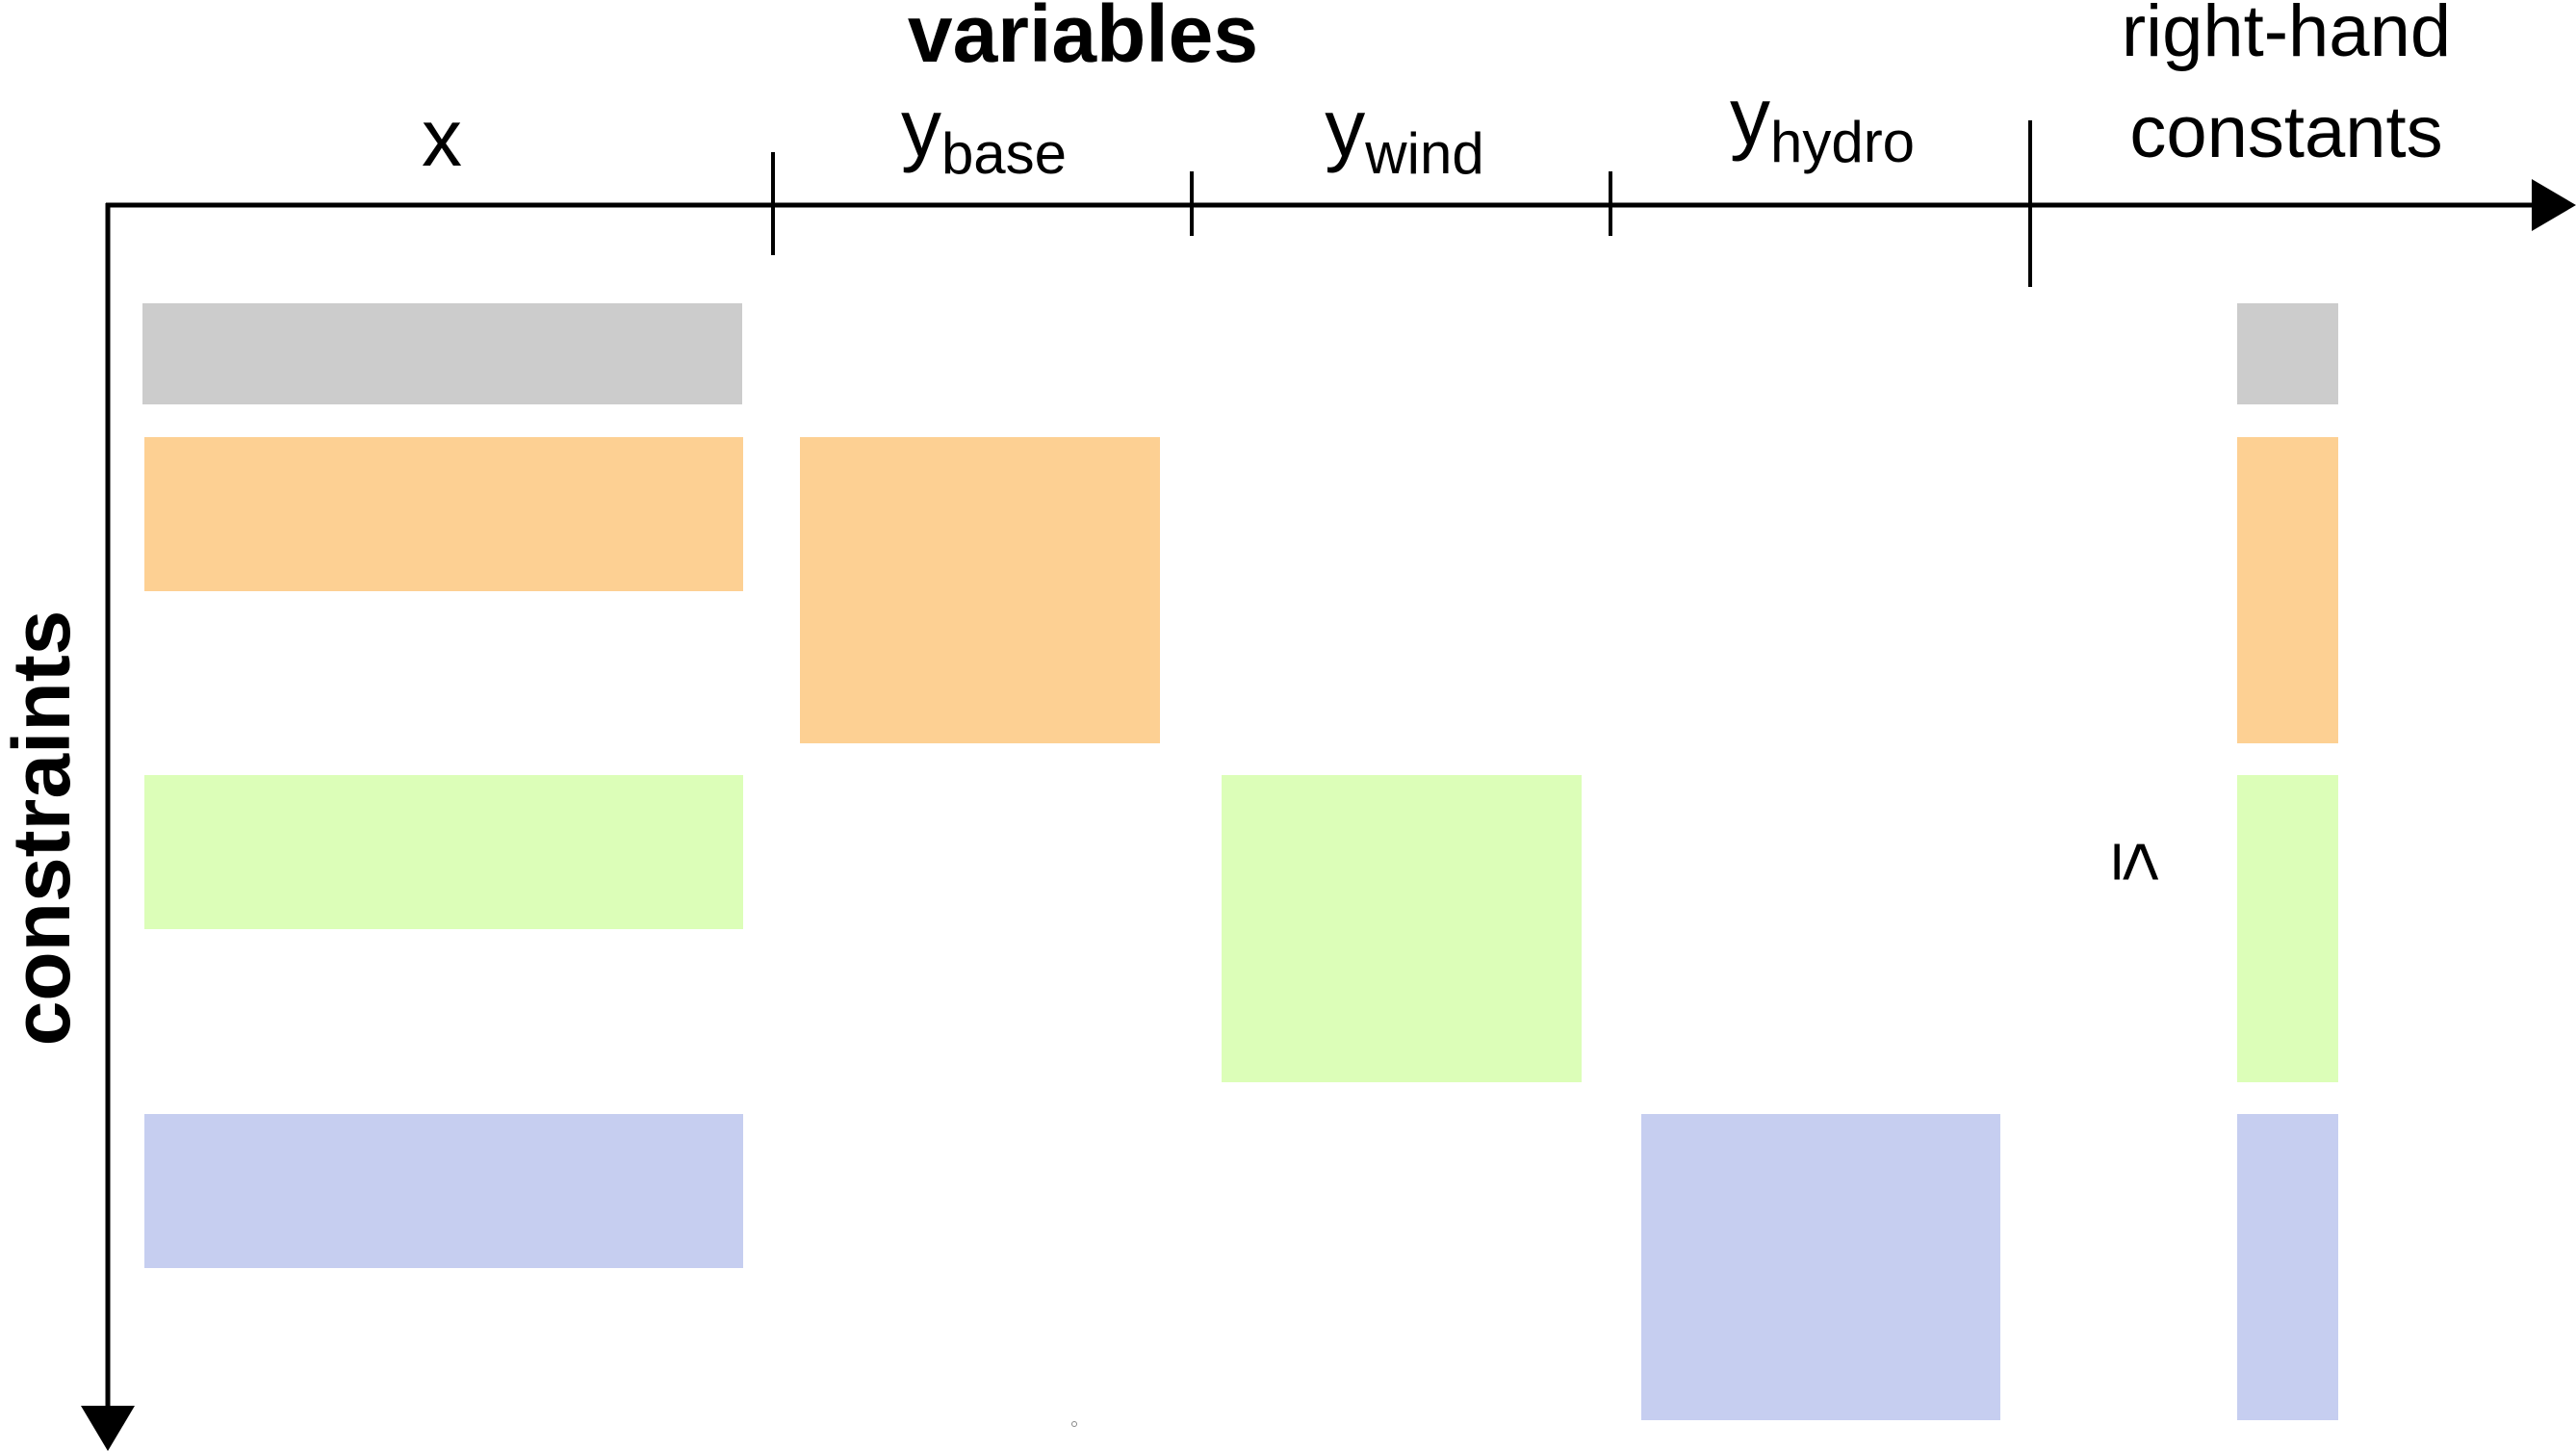 This screenshot has height=1451, width=2576. I want to click on inequality-symbol: ≤, so click(2139, 862).